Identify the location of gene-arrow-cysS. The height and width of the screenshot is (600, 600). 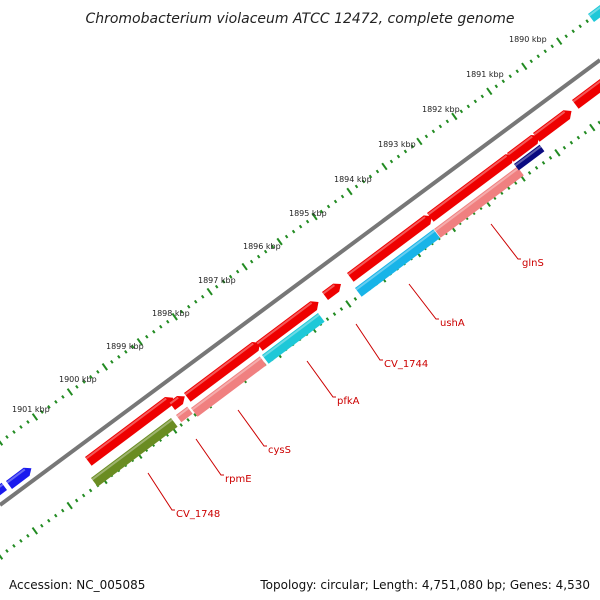
(229, 386).